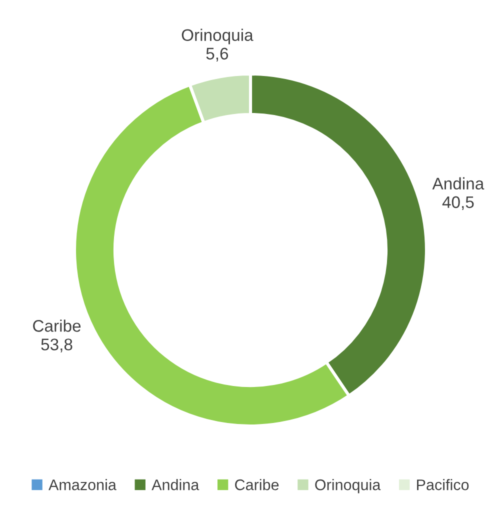  I want to click on legend-label: Amazonia, so click(82, 484).